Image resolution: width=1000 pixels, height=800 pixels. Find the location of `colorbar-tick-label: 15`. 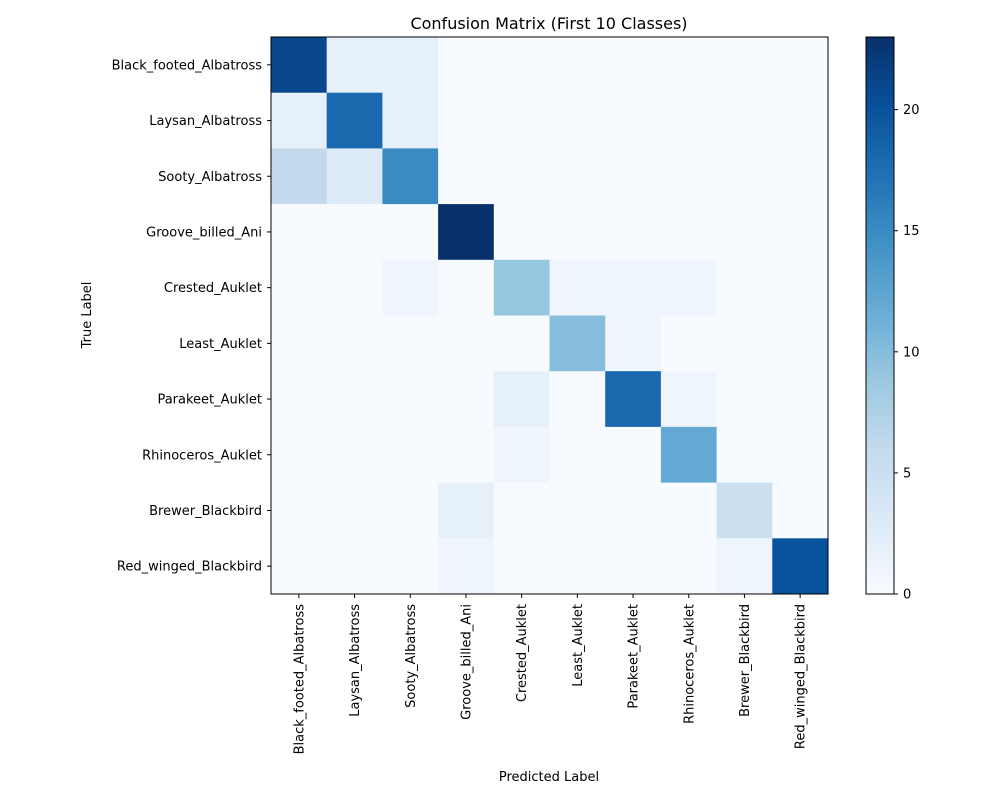

colorbar-tick-label: 15 is located at coordinates (911, 231).